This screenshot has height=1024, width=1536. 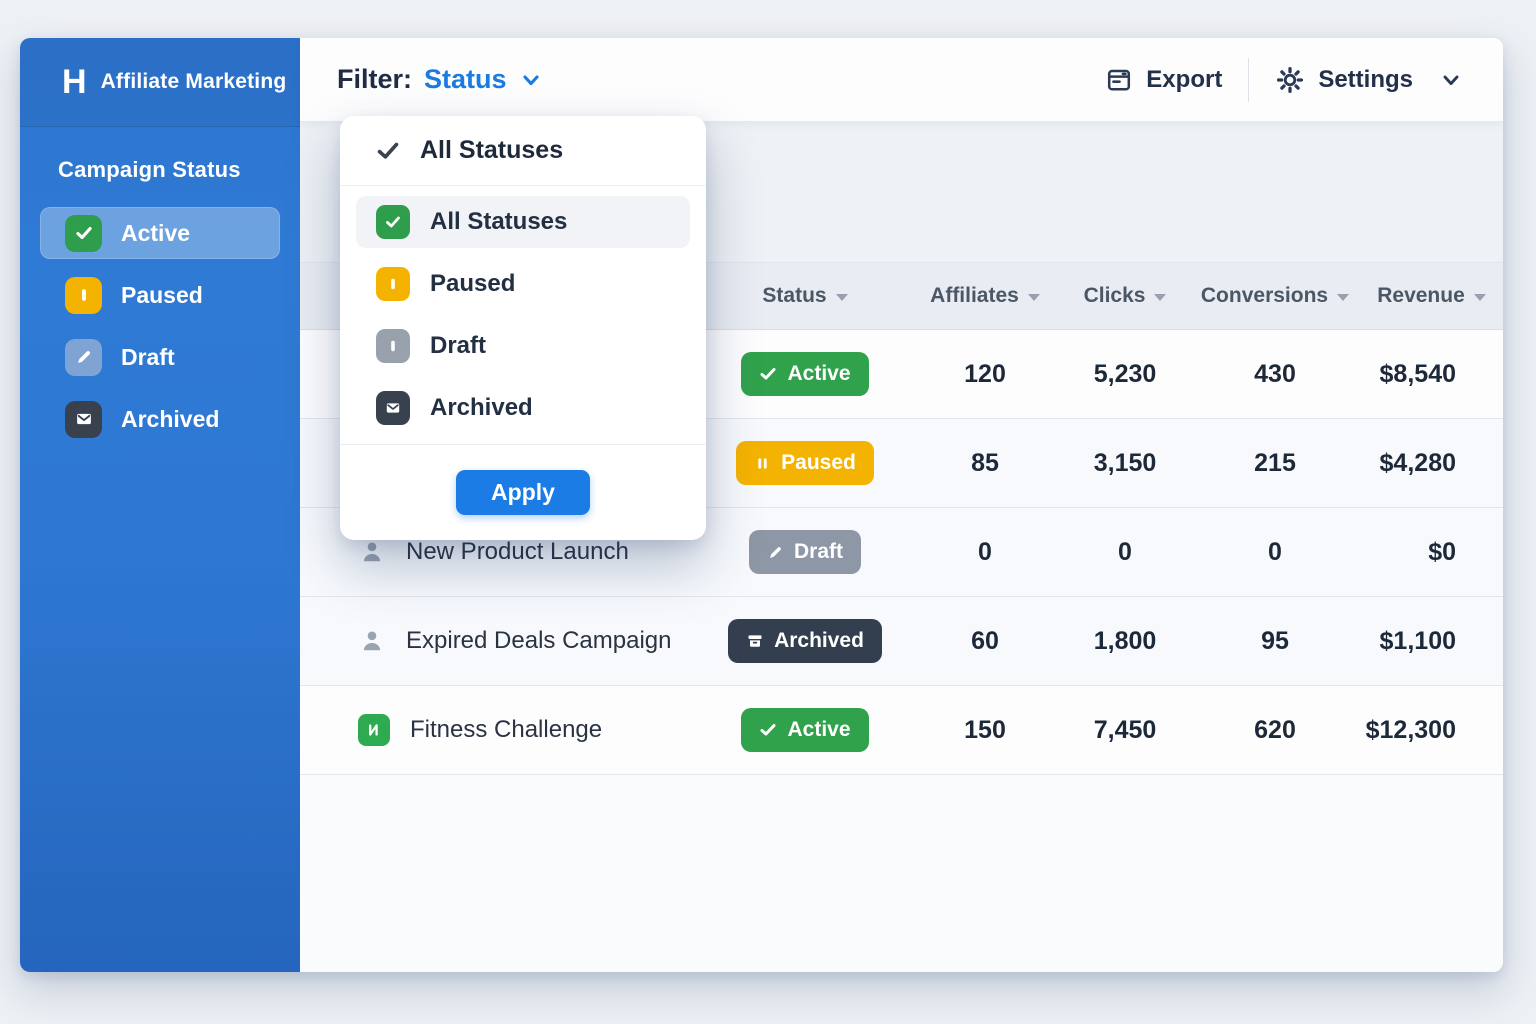 I want to click on clicks-cell: 1,800, so click(x=1125, y=640).